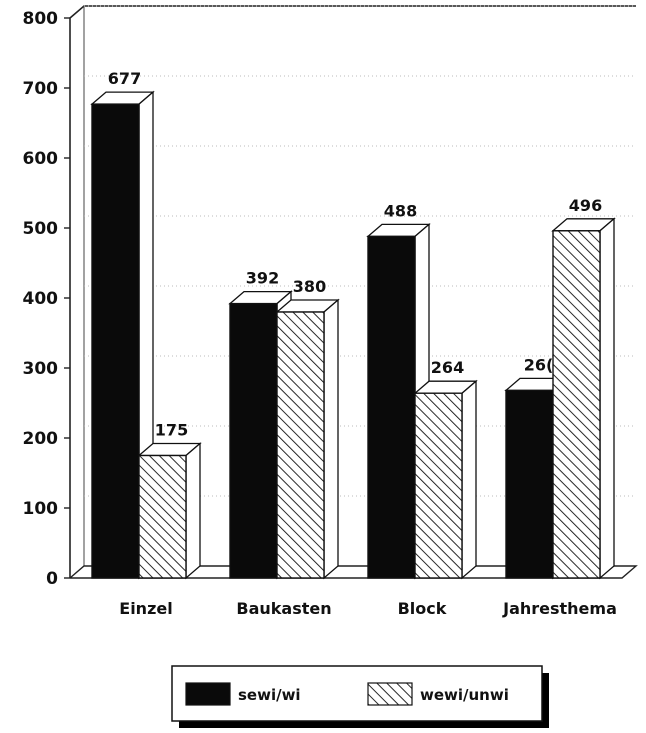  Describe the element at coordinates (41, 229) in the screenshot. I see `y-tick-label: 500` at that location.